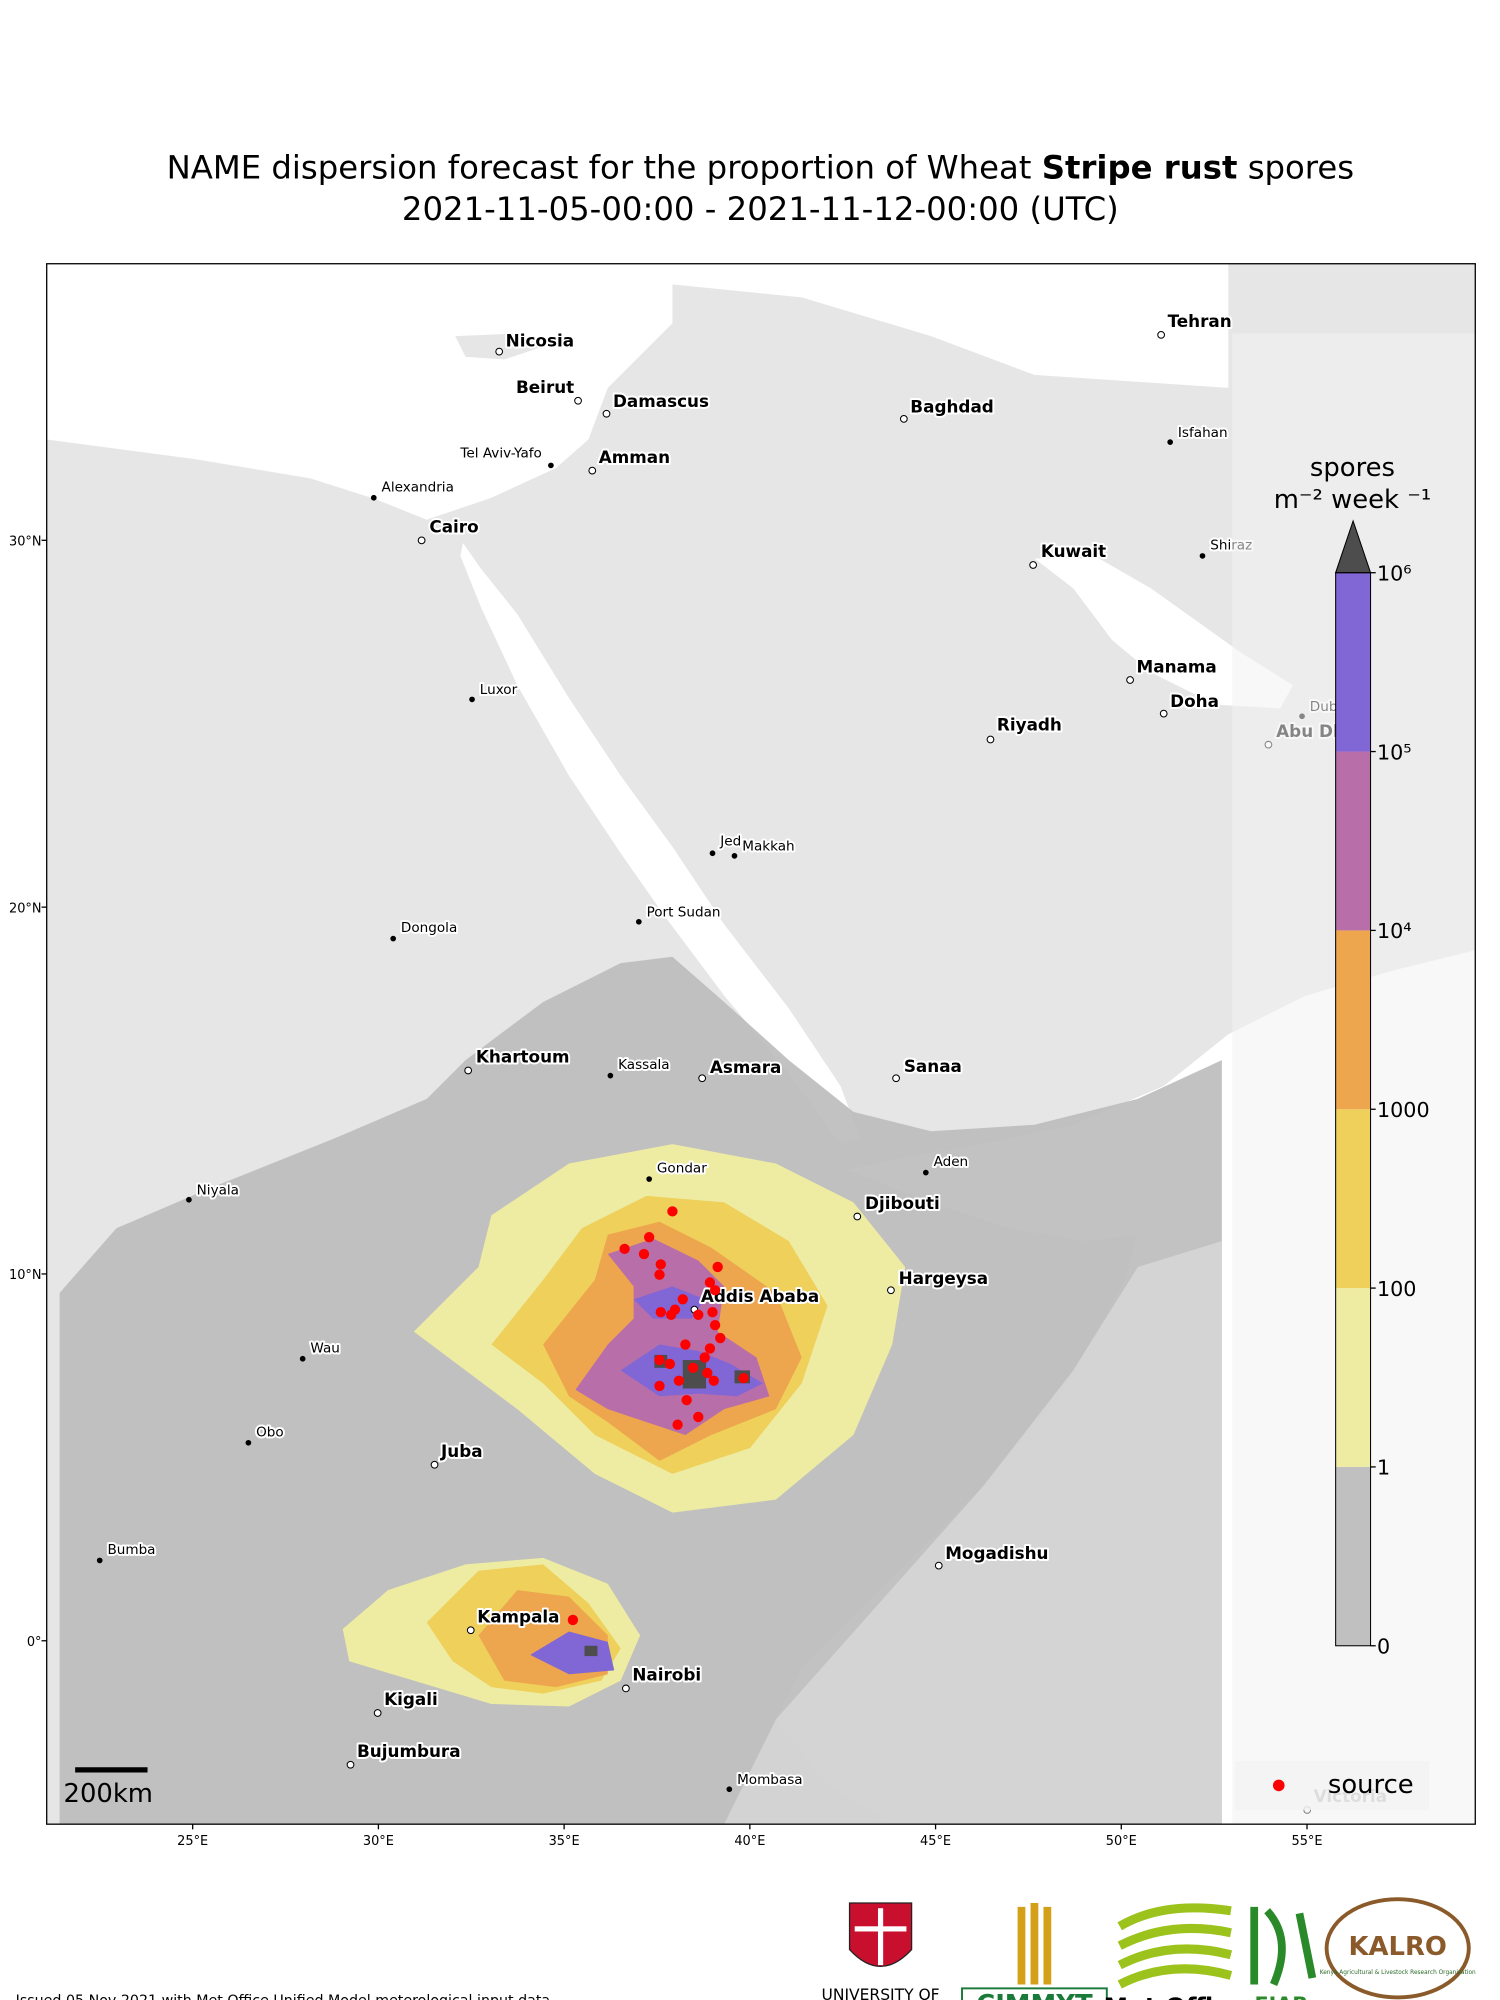 The width and height of the screenshot is (1500, 2000). What do you see at coordinates (1383, 1468) in the screenshot?
I see `colorbar-tick-label: 1` at bounding box center [1383, 1468].